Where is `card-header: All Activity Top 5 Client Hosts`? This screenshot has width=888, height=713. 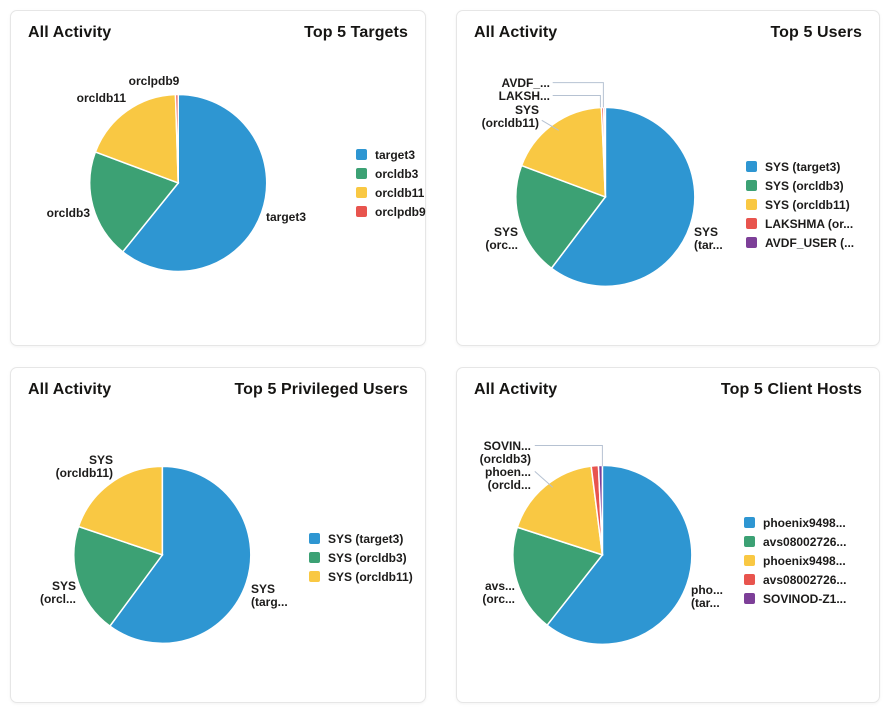 card-header: All Activity Top 5 Client Hosts is located at coordinates (668, 383).